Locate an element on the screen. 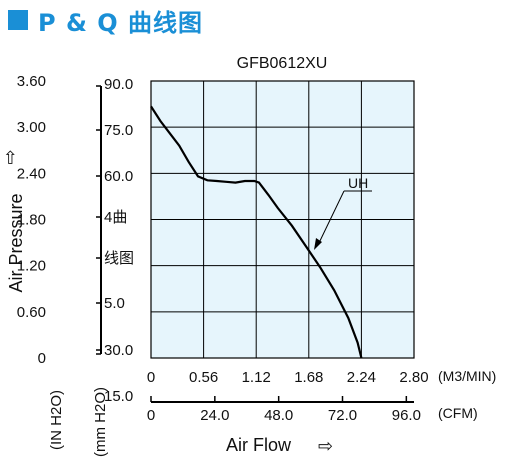 This screenshot has height=468, width=514. x2-tick-label: 96.0 is located at coordinates (406, 415).